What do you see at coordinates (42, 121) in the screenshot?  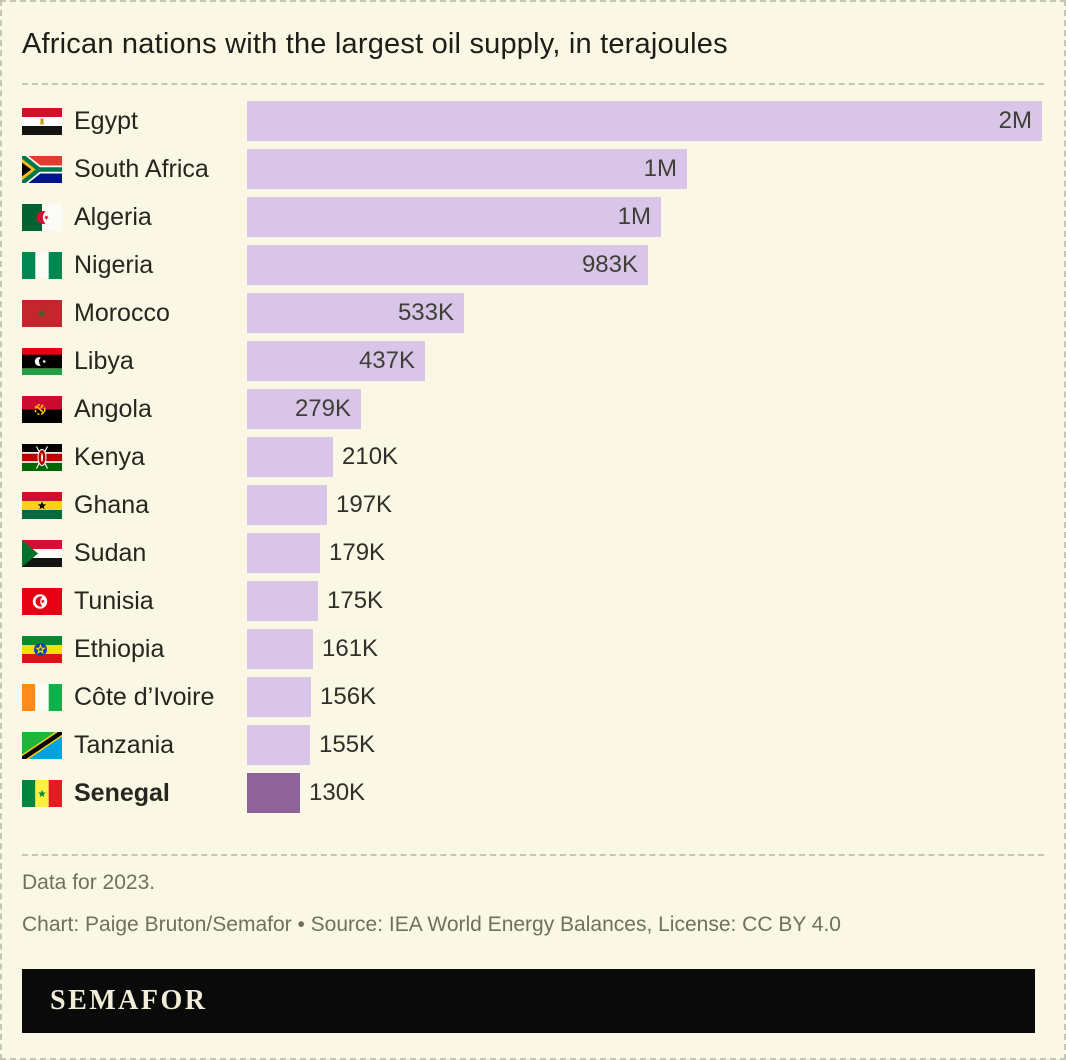 I see `egypt-flag` at bounding box center [42, 121].